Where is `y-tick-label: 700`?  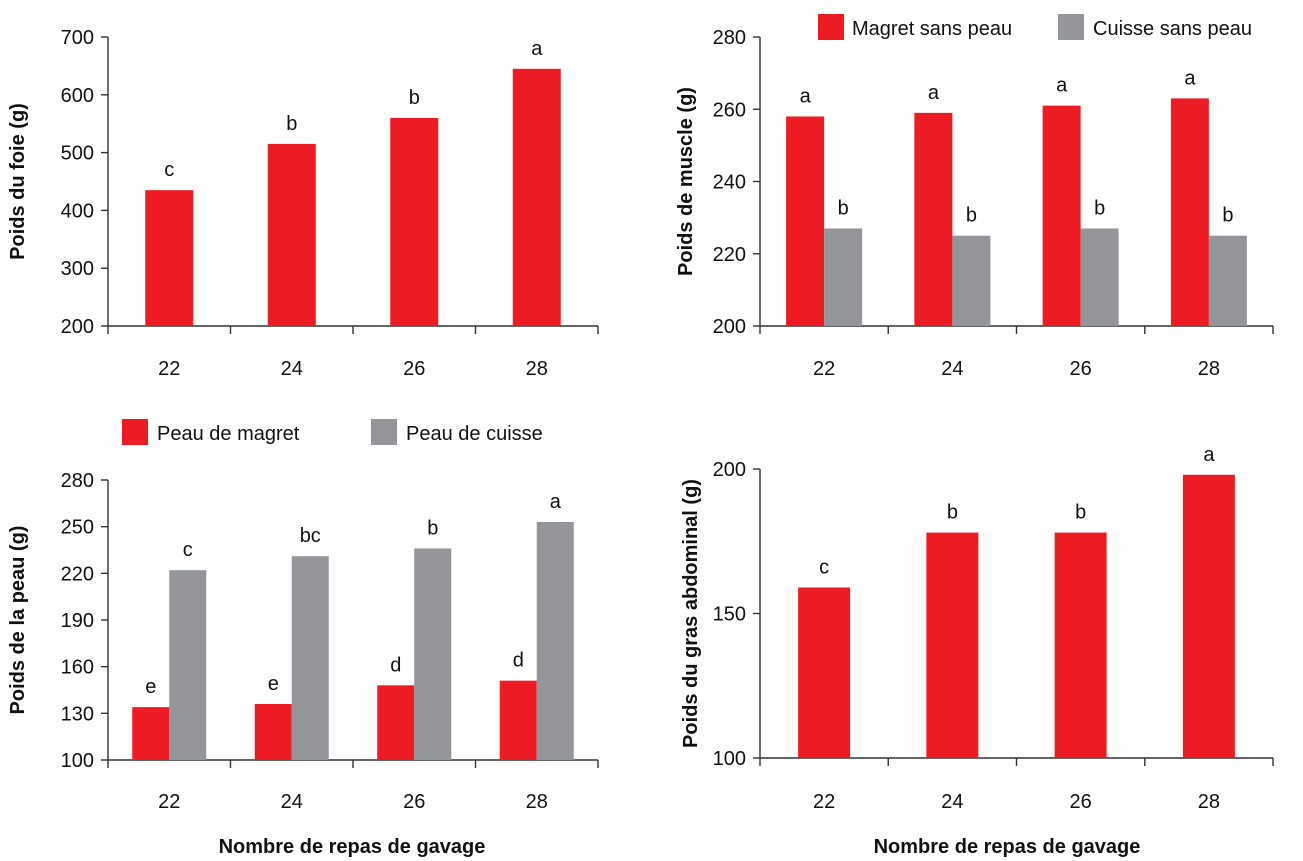
y-tick-label: 700 is located at coordinates (77, 38).